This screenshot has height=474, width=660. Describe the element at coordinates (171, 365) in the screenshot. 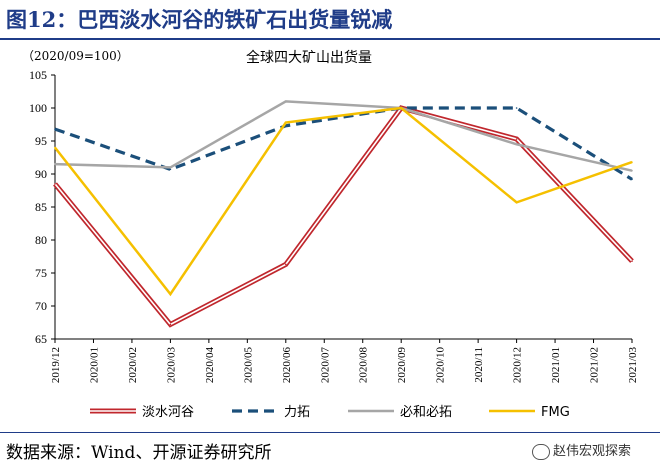

I see `x-tick-label: 2020/03` at that location.